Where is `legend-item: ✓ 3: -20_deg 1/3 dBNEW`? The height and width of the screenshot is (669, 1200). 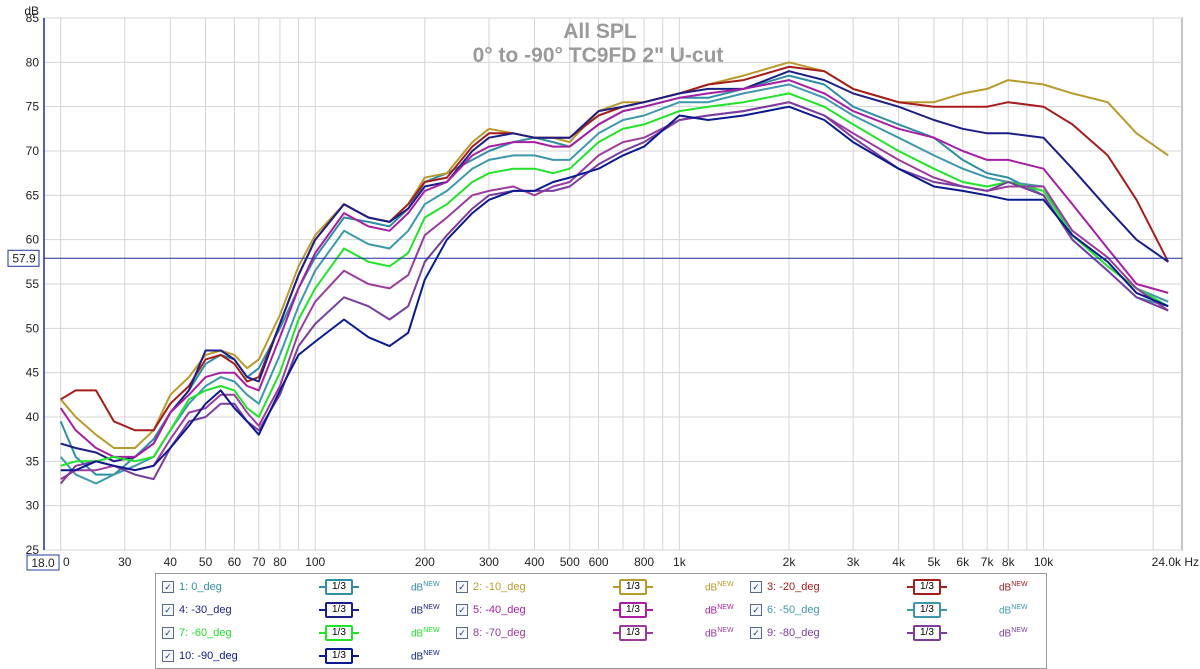
legend-item: ✓ 3: -20_deg 1/3 dBNEW is located at coordinates (889, 587).